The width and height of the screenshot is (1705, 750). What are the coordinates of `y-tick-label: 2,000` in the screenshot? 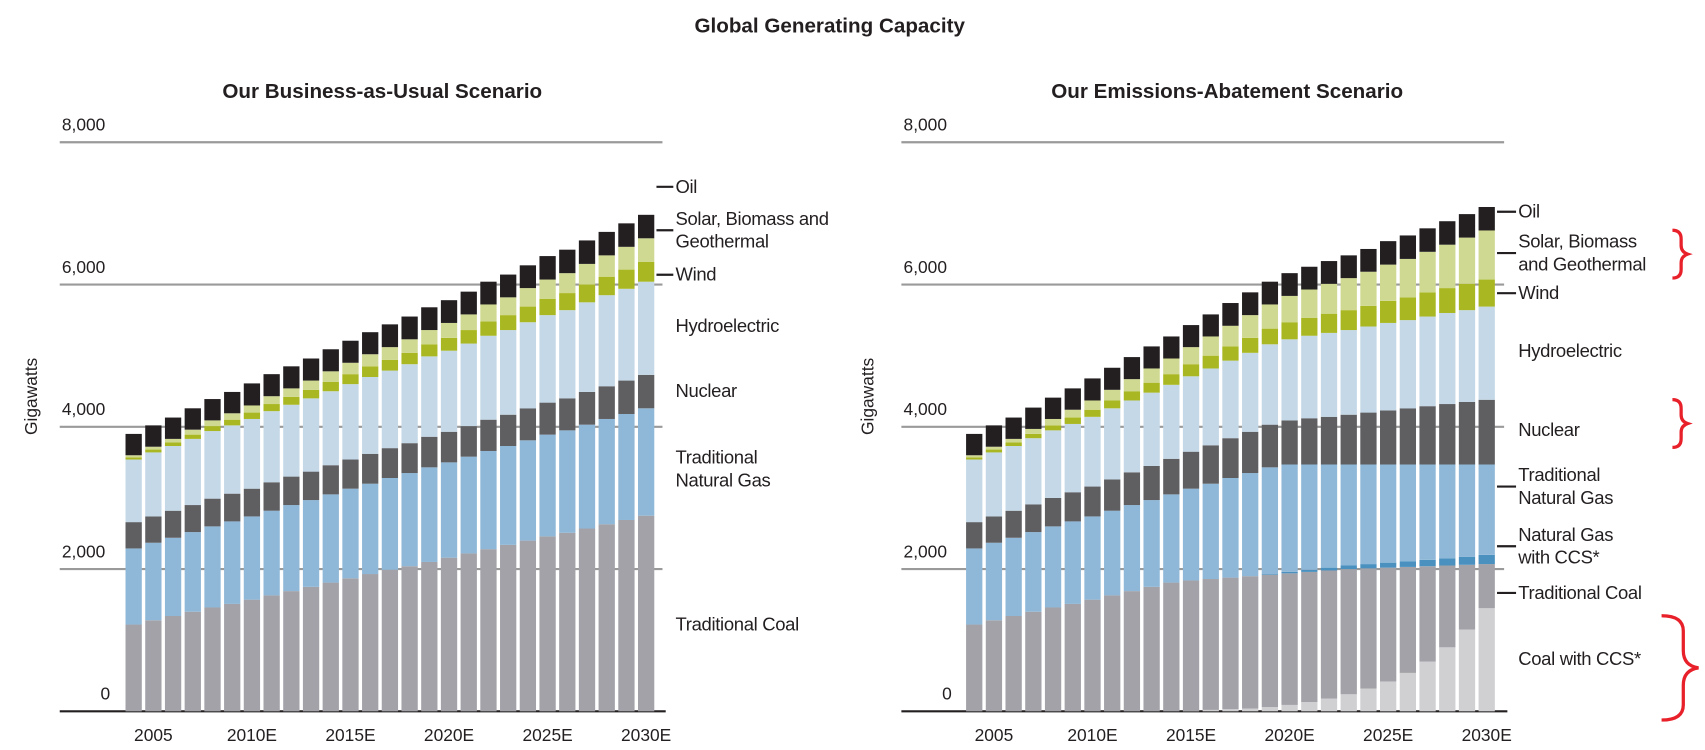 It's located at (925, 551).